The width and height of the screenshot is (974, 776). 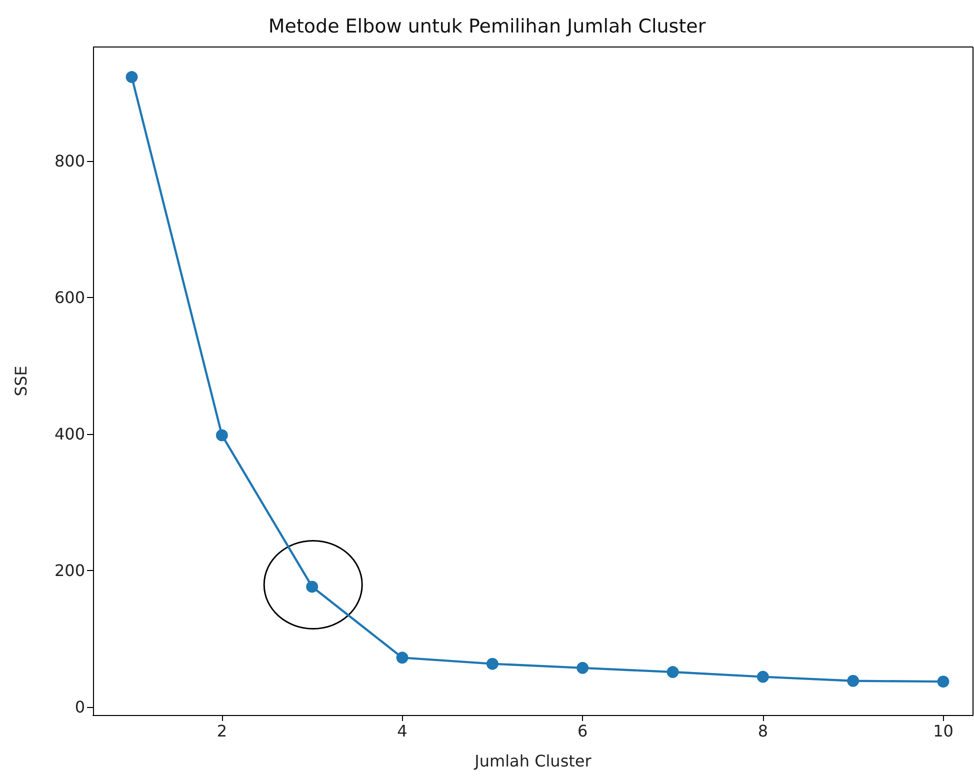 I want to click on y-axis-title: SSE, so click(x=21, y=381).